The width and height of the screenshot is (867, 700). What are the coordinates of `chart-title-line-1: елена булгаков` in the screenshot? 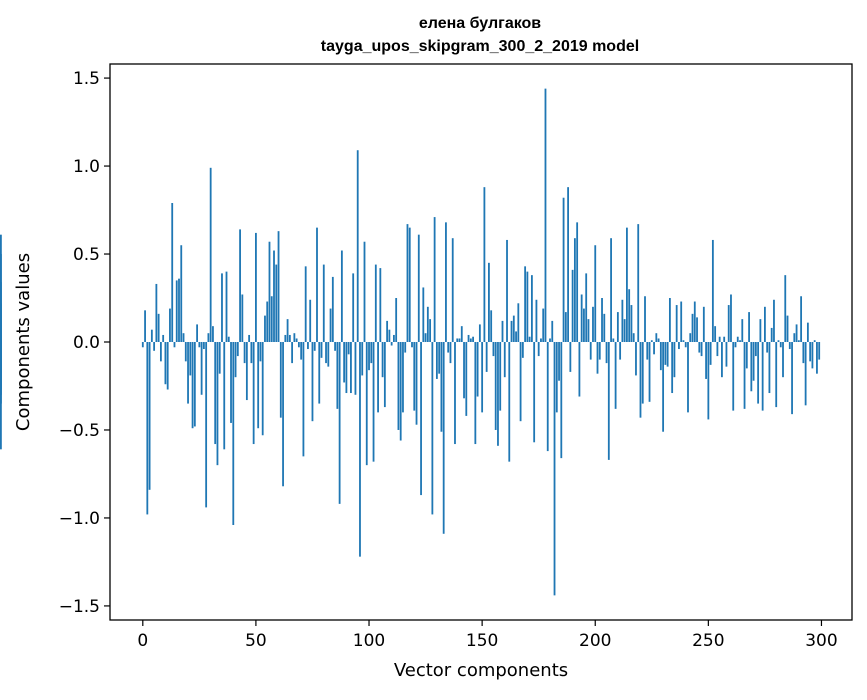 It's located at (480, 23).